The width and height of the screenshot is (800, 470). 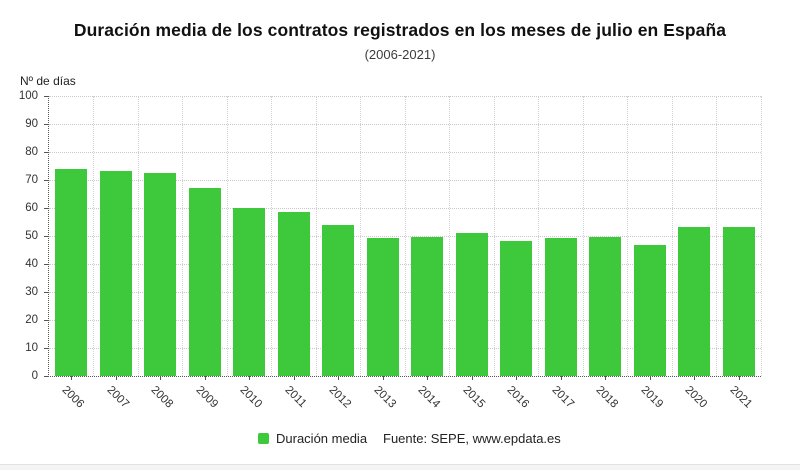 What do you see at coordinates (384, 397) in the screenshot?
I see `x-axis-label-2013: 2013` at bounding box center [384, 397].